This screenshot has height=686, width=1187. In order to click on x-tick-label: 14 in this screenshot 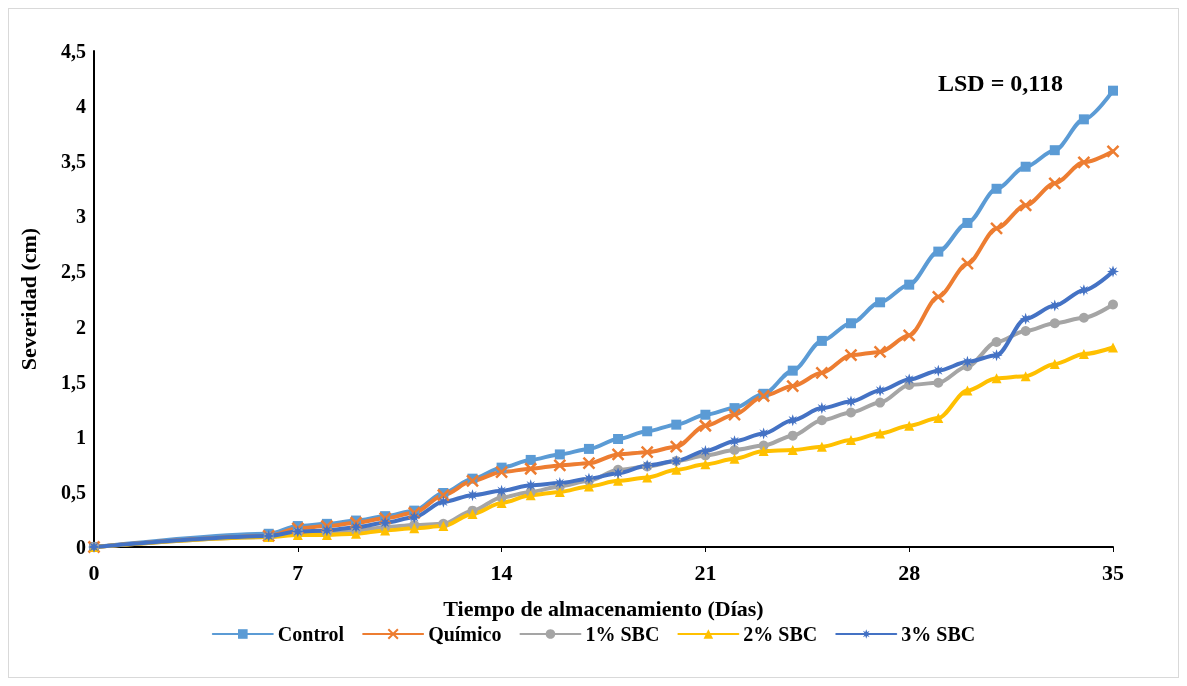, I will do `click(501, 572)`.